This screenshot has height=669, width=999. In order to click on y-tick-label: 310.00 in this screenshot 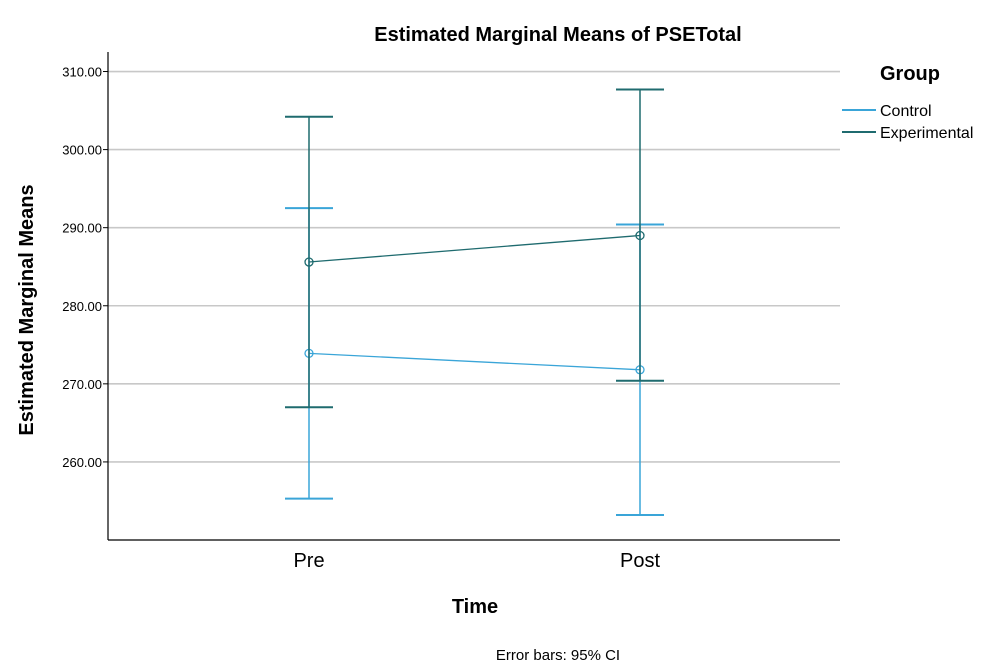, I will do `click(82, 72)`.